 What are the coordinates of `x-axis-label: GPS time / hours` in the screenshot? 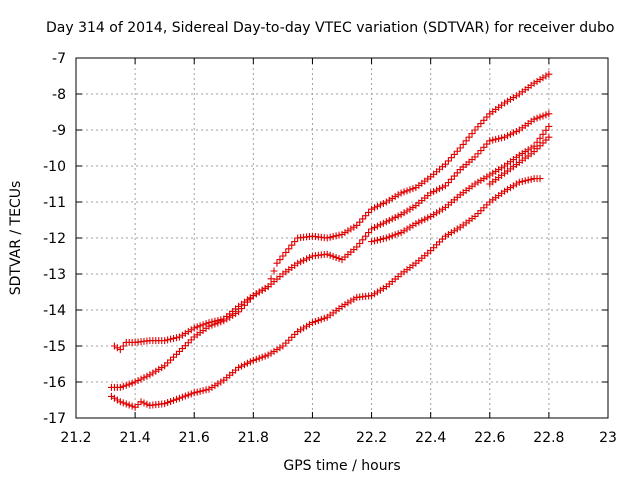 It's located at (341, 466).